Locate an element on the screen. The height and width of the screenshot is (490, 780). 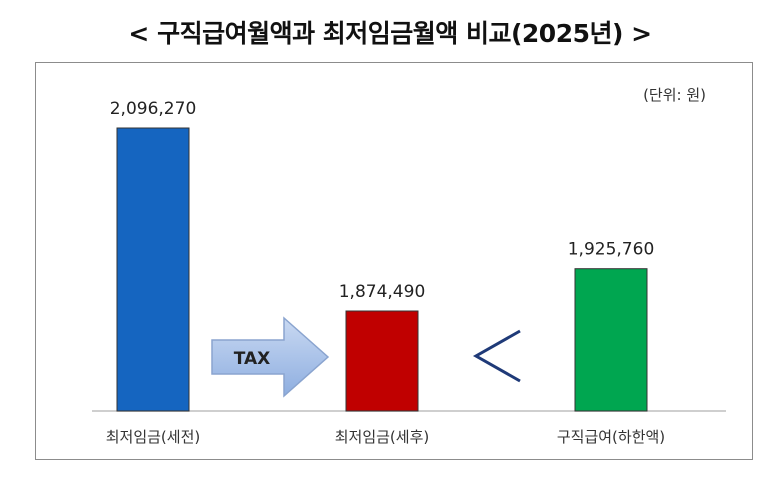
data-label-1: 2,096,270 is located at coordinates (153, 109).